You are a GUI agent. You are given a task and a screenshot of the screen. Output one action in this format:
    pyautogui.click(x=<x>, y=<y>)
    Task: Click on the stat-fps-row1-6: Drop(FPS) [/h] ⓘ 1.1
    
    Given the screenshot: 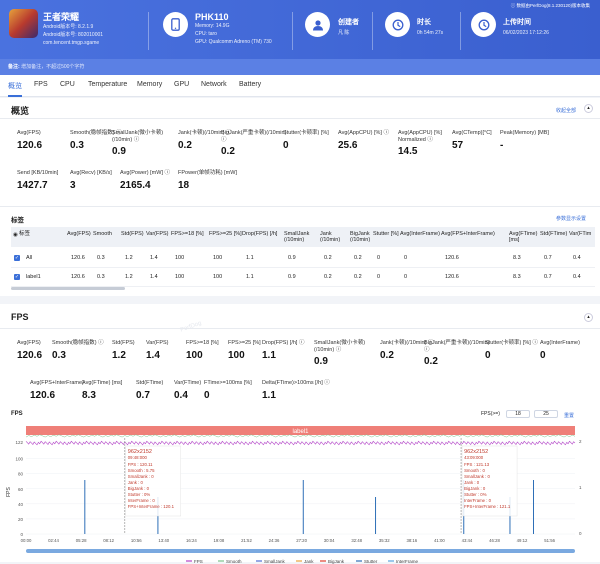 What is the action you would take?
    pyautogui.click(x=297, y=350)
    